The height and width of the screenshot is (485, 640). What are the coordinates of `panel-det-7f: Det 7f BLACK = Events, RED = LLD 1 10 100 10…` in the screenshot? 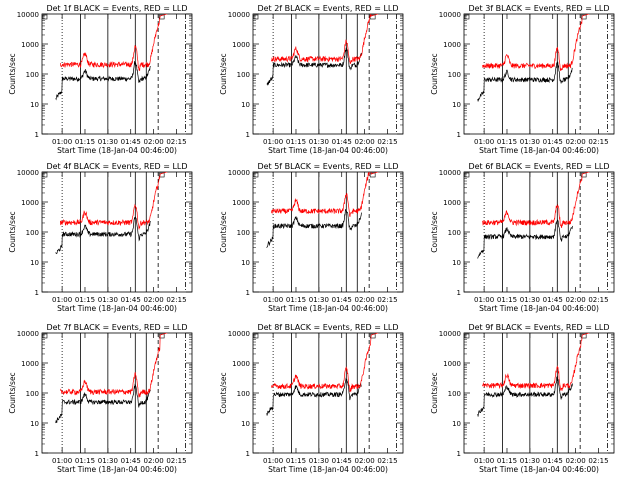 It's located at (100, 398).